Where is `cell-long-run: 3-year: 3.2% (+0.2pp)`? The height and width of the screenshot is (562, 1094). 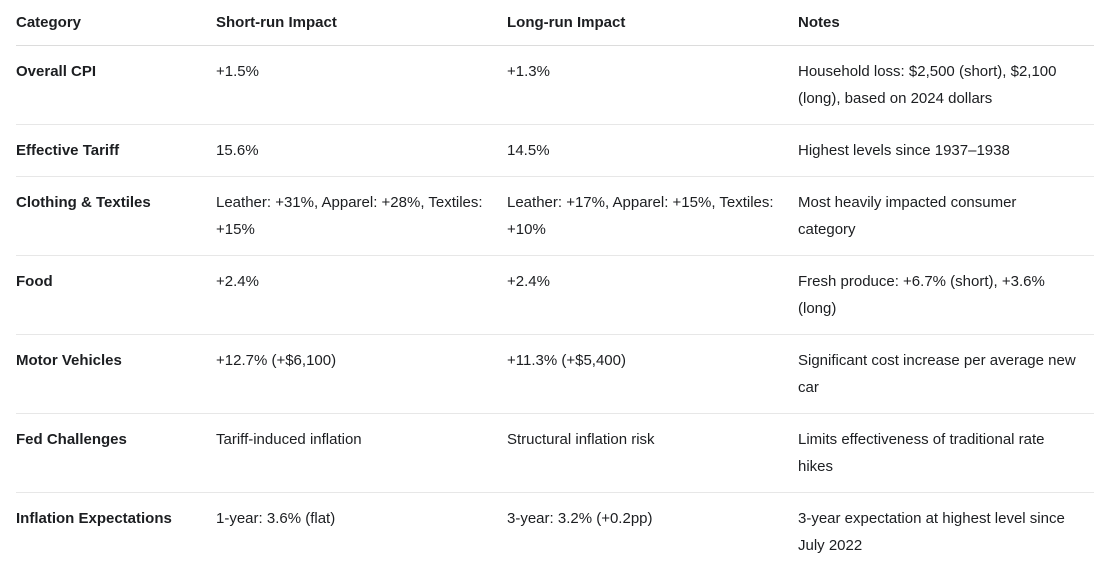
cell-long-run: 3-year: 3.2% (+0.2pp) is located at coordinates (580, 518).